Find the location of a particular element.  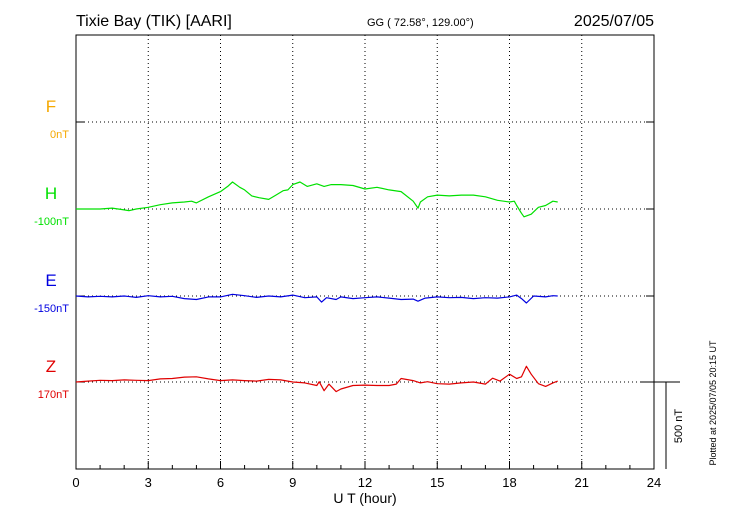

station-title: Tixie Bay (TIK) [AARI] is located at coordinates (154, 21).